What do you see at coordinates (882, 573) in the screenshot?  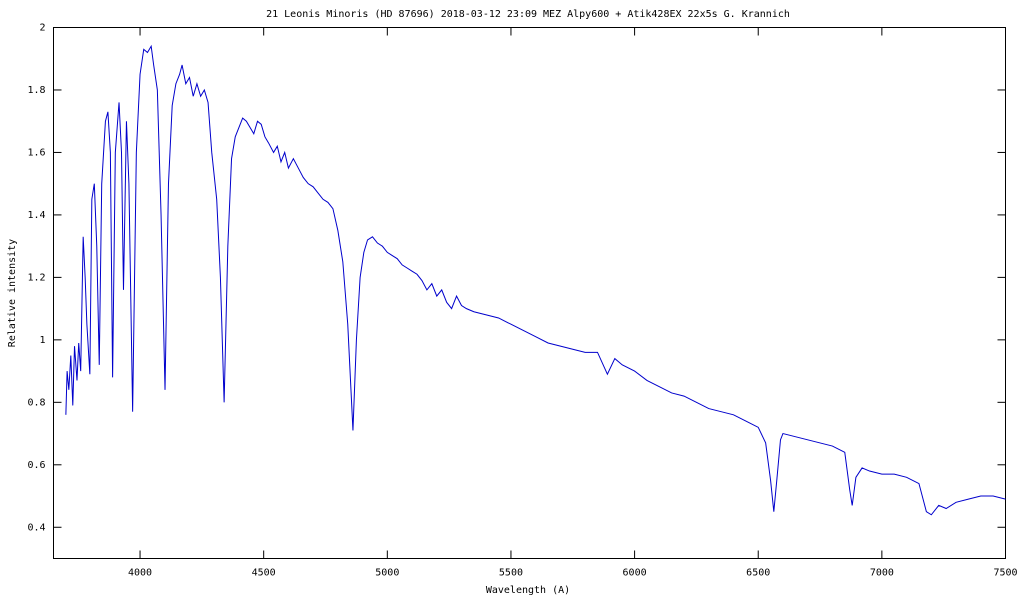 I see `x-tick-label: 7000` at bounding box center [882, 573].